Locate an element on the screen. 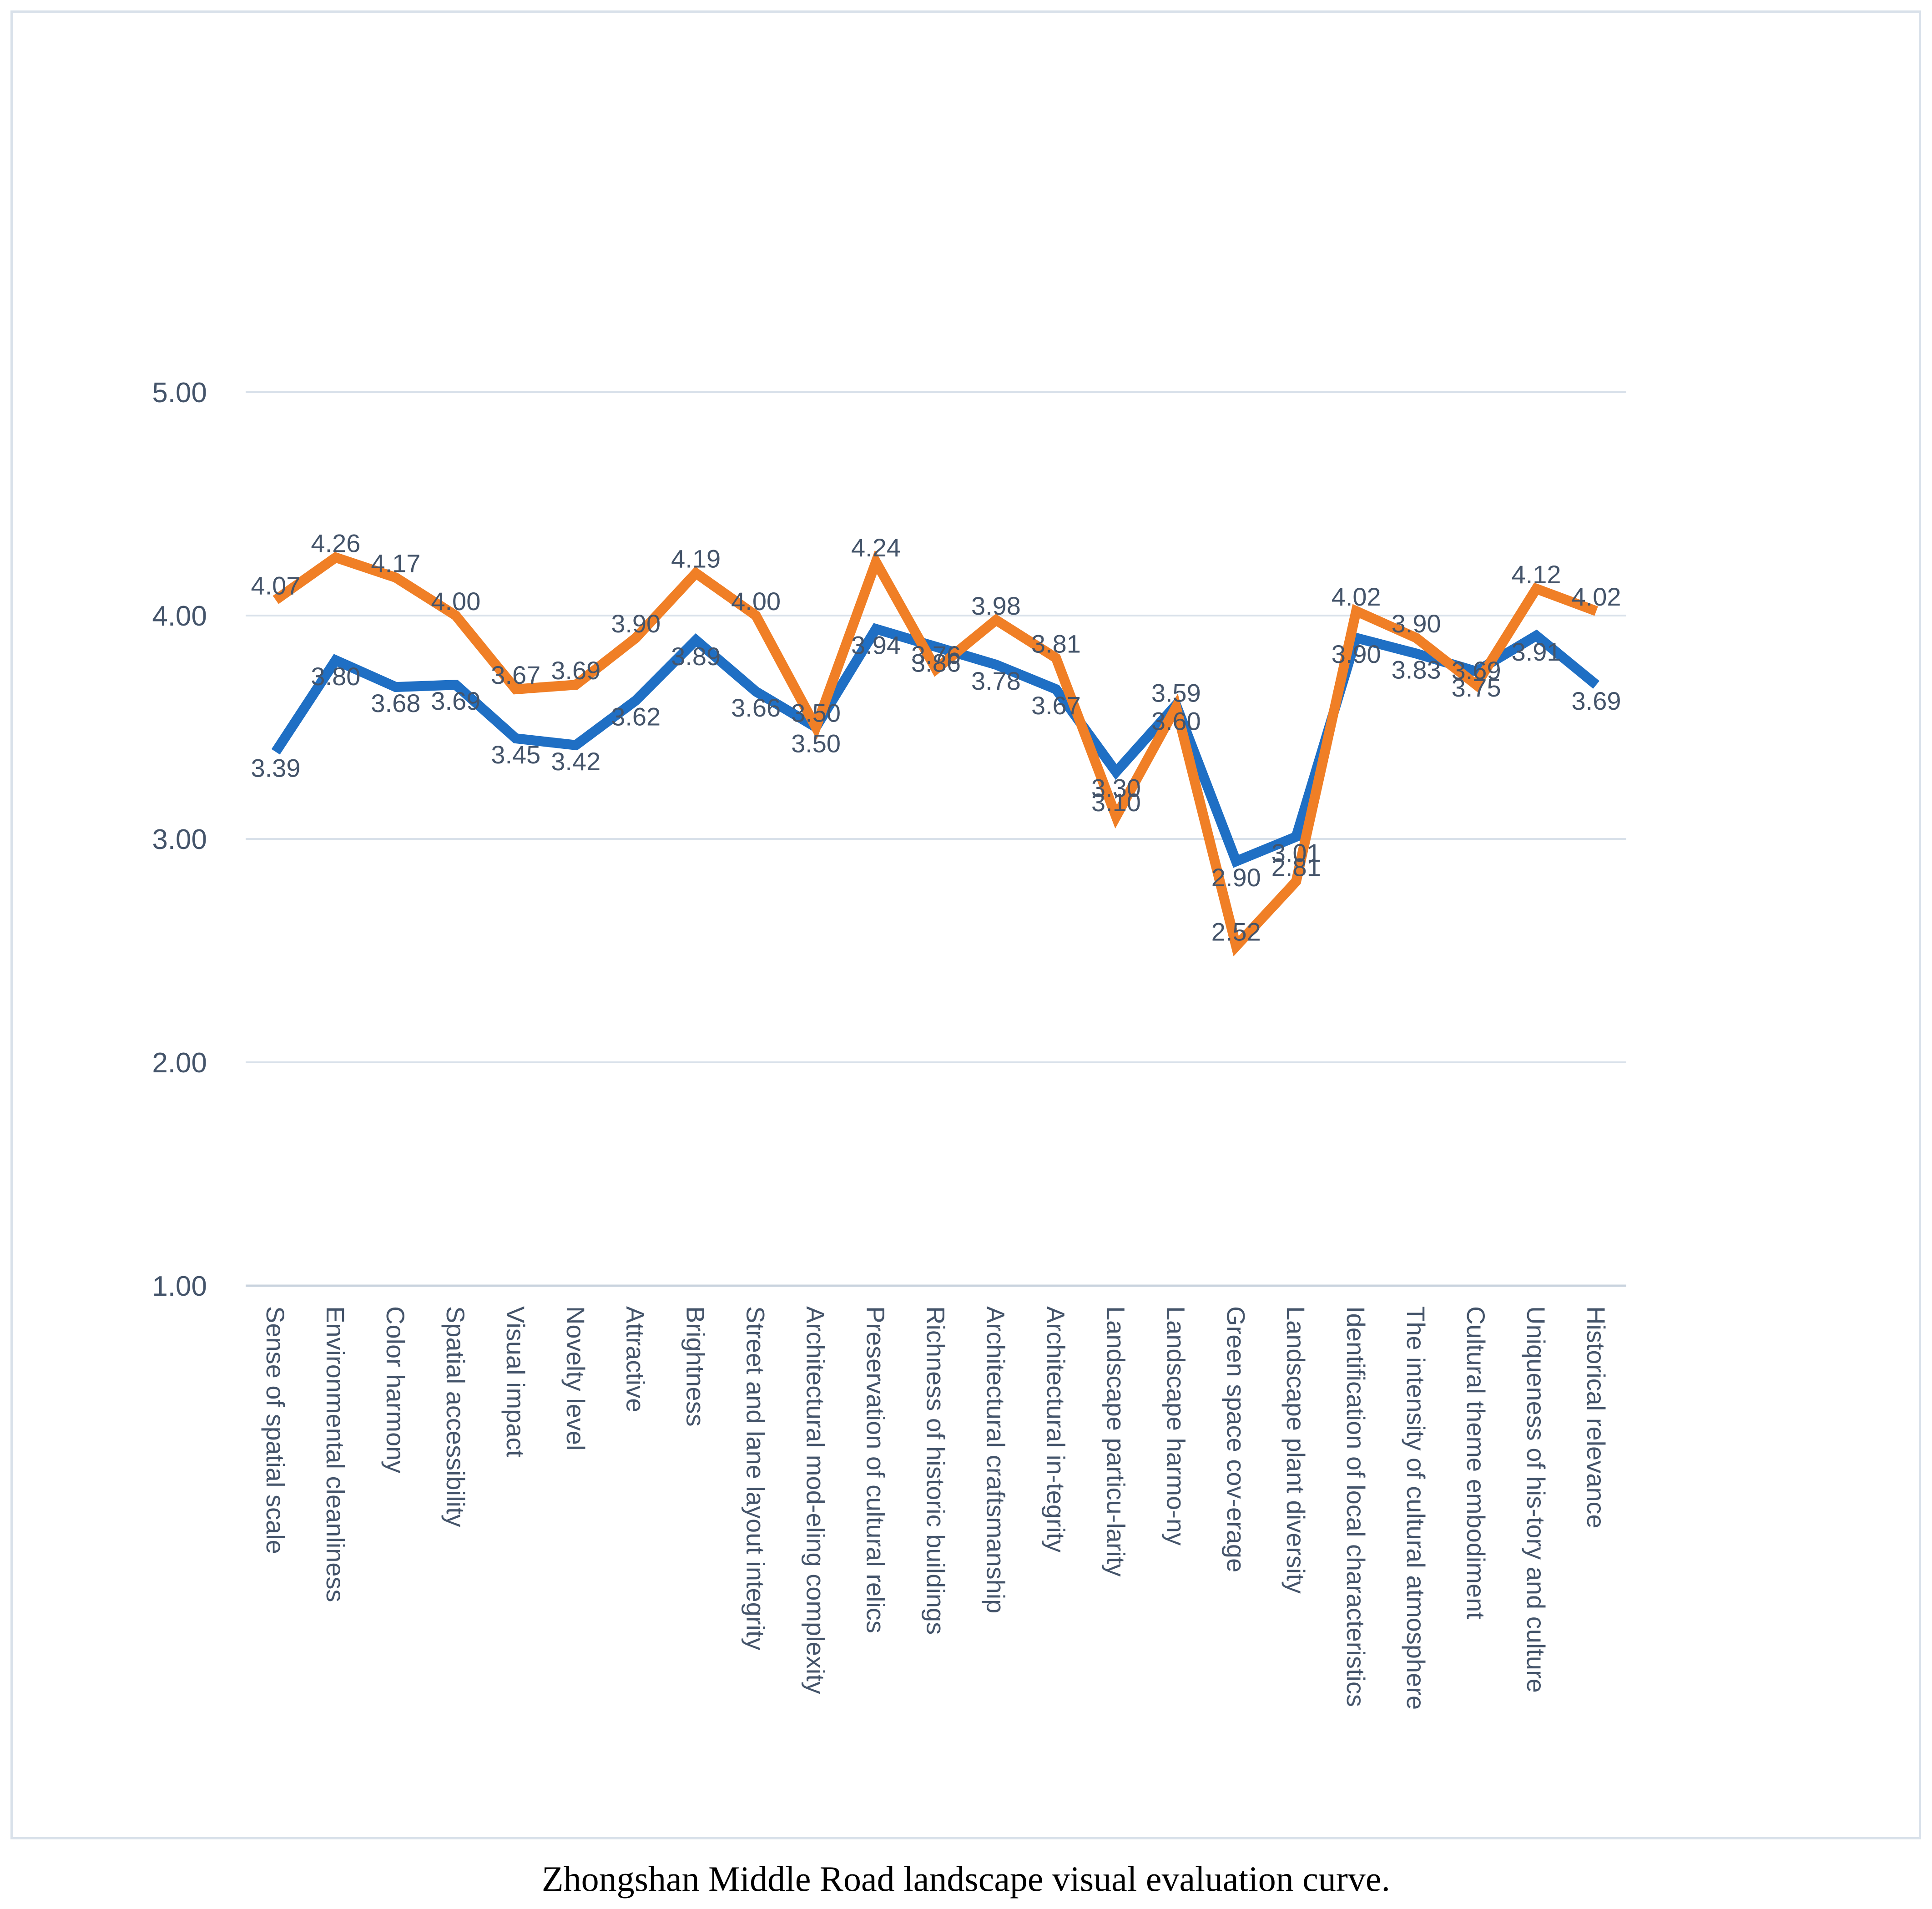  y-axis: 1.00 2.00 3.00 4.00 5.00 is located at coordinates (179, 840).